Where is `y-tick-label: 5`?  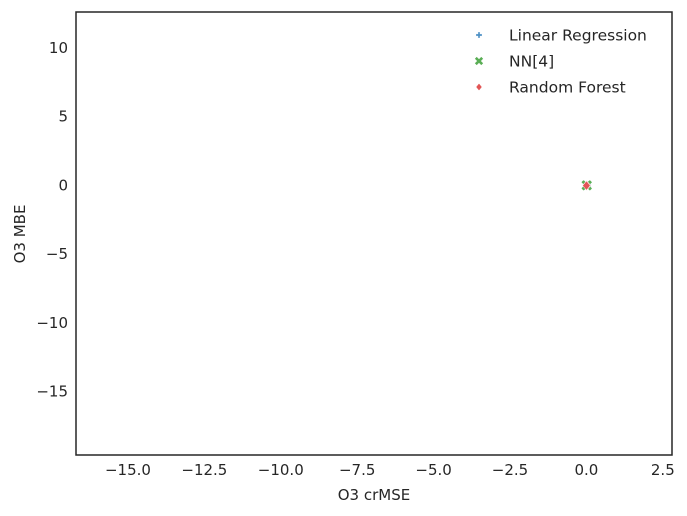
y-tick-label: 5 is located at coordinates (63, 117).